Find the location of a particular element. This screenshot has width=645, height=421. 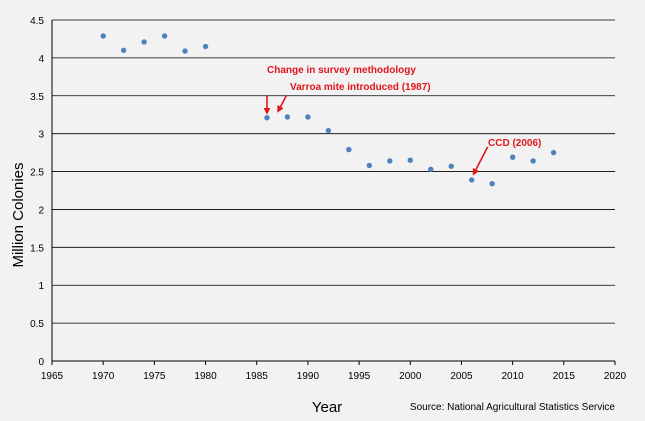

x-tick-label: 2015 is located at coordinates (564, 376).